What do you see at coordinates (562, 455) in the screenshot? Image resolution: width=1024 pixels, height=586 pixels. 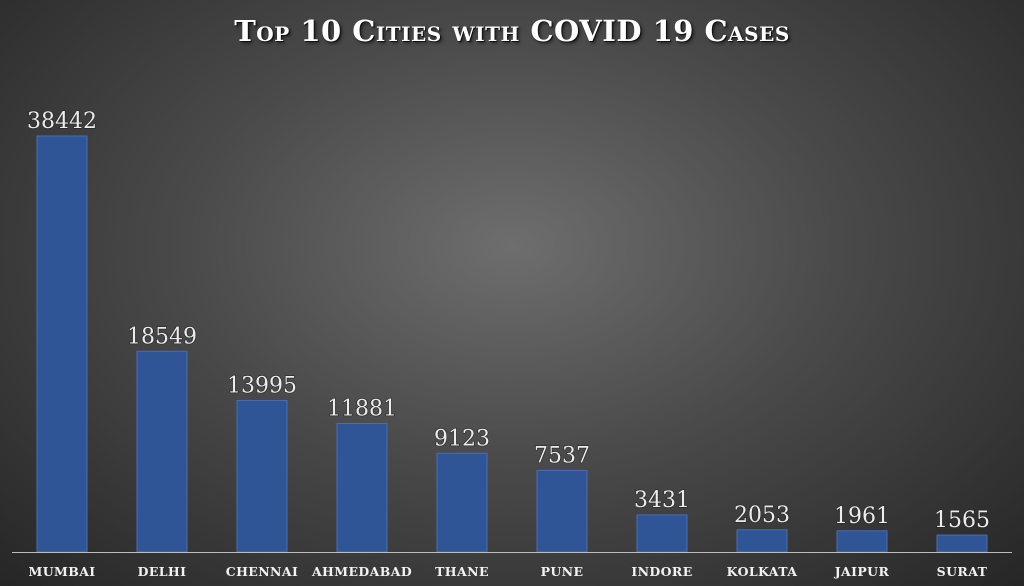 I see `data-label-pune: 7537` at bounding box center [562, 455].